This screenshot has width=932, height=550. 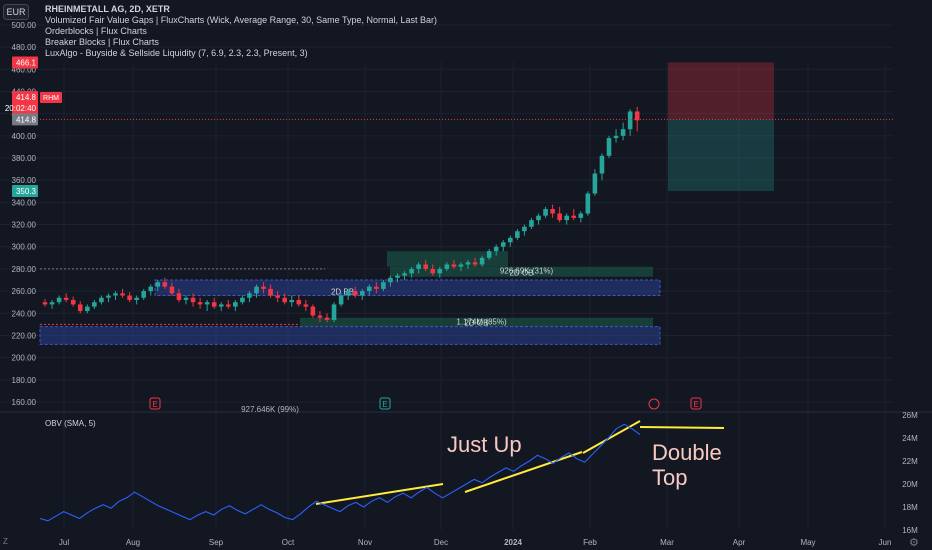 I want to click on price-tick: 460.00, so click(x=24, y=69).